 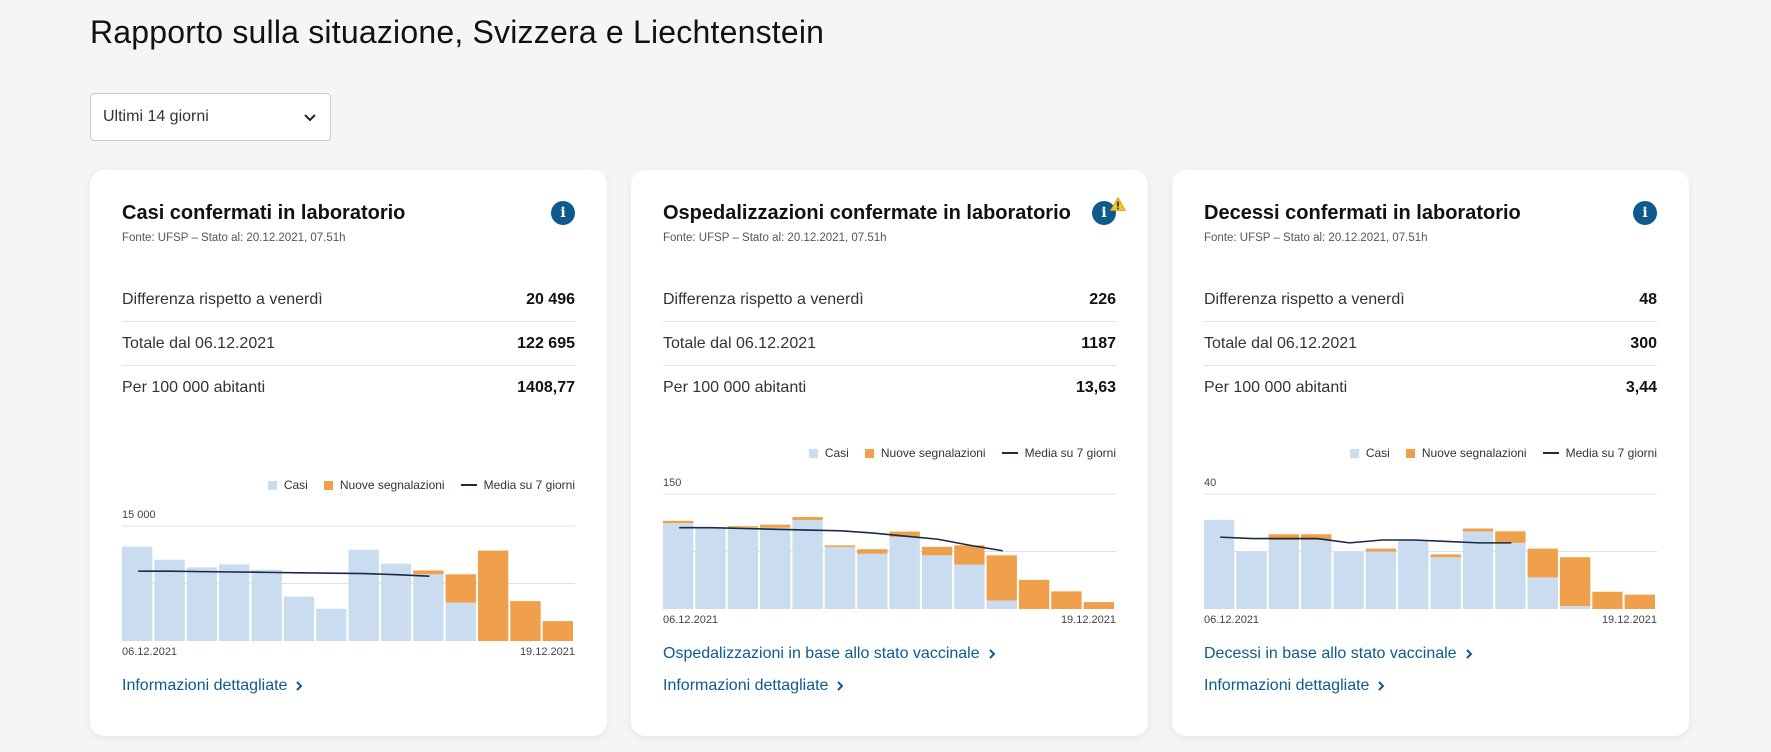 I want to click on x-axis-start-label: 06.12.2021, so click(x=149, y=651).